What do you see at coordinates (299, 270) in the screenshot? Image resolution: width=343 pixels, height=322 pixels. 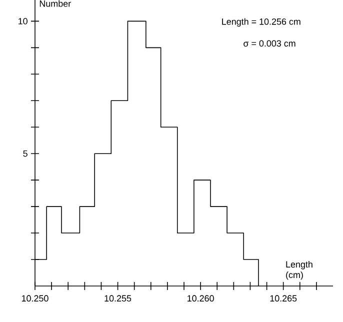 I see `x-axis-title: Length (cm)` at bounding box center [299, 270].